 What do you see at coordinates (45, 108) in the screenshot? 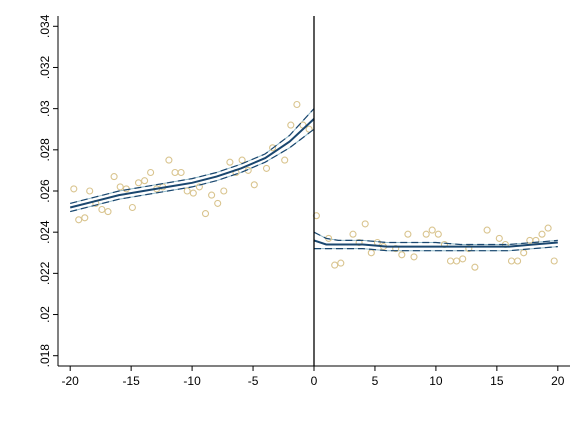
I see `y-tick-label: .03` at bounding box center [45, 108].